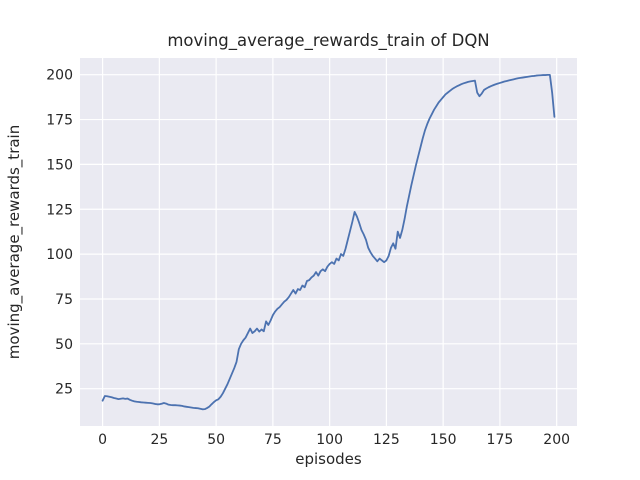 The width and height of the screenshot is (640, 480). I want to click on x-tick-label: 200, so click(556, 440).